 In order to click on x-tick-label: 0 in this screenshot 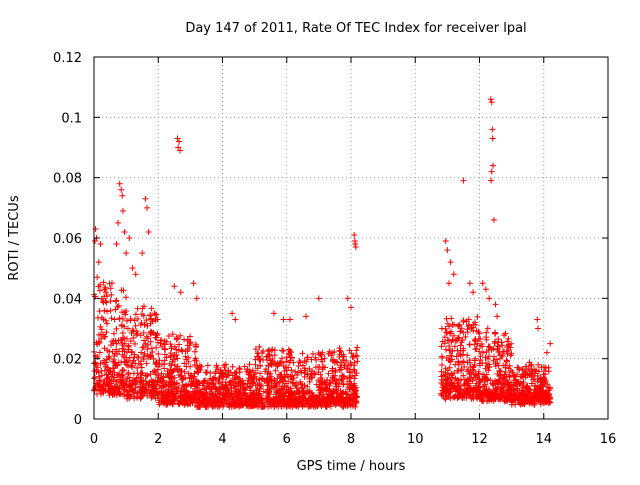, I will do `click(94, 439)`.